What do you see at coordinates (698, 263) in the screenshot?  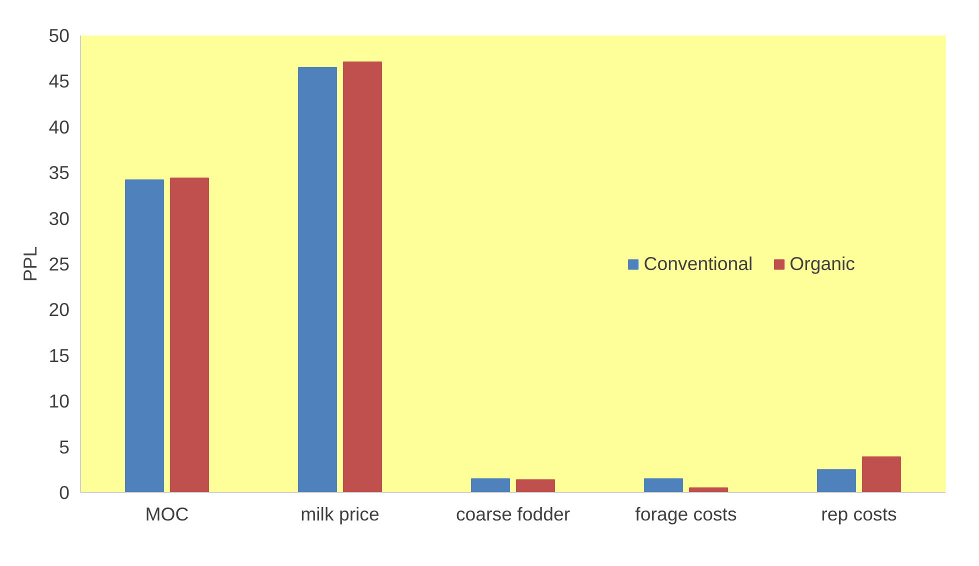 I see `legend-label: Conventional` at bounding box center [698, 263].